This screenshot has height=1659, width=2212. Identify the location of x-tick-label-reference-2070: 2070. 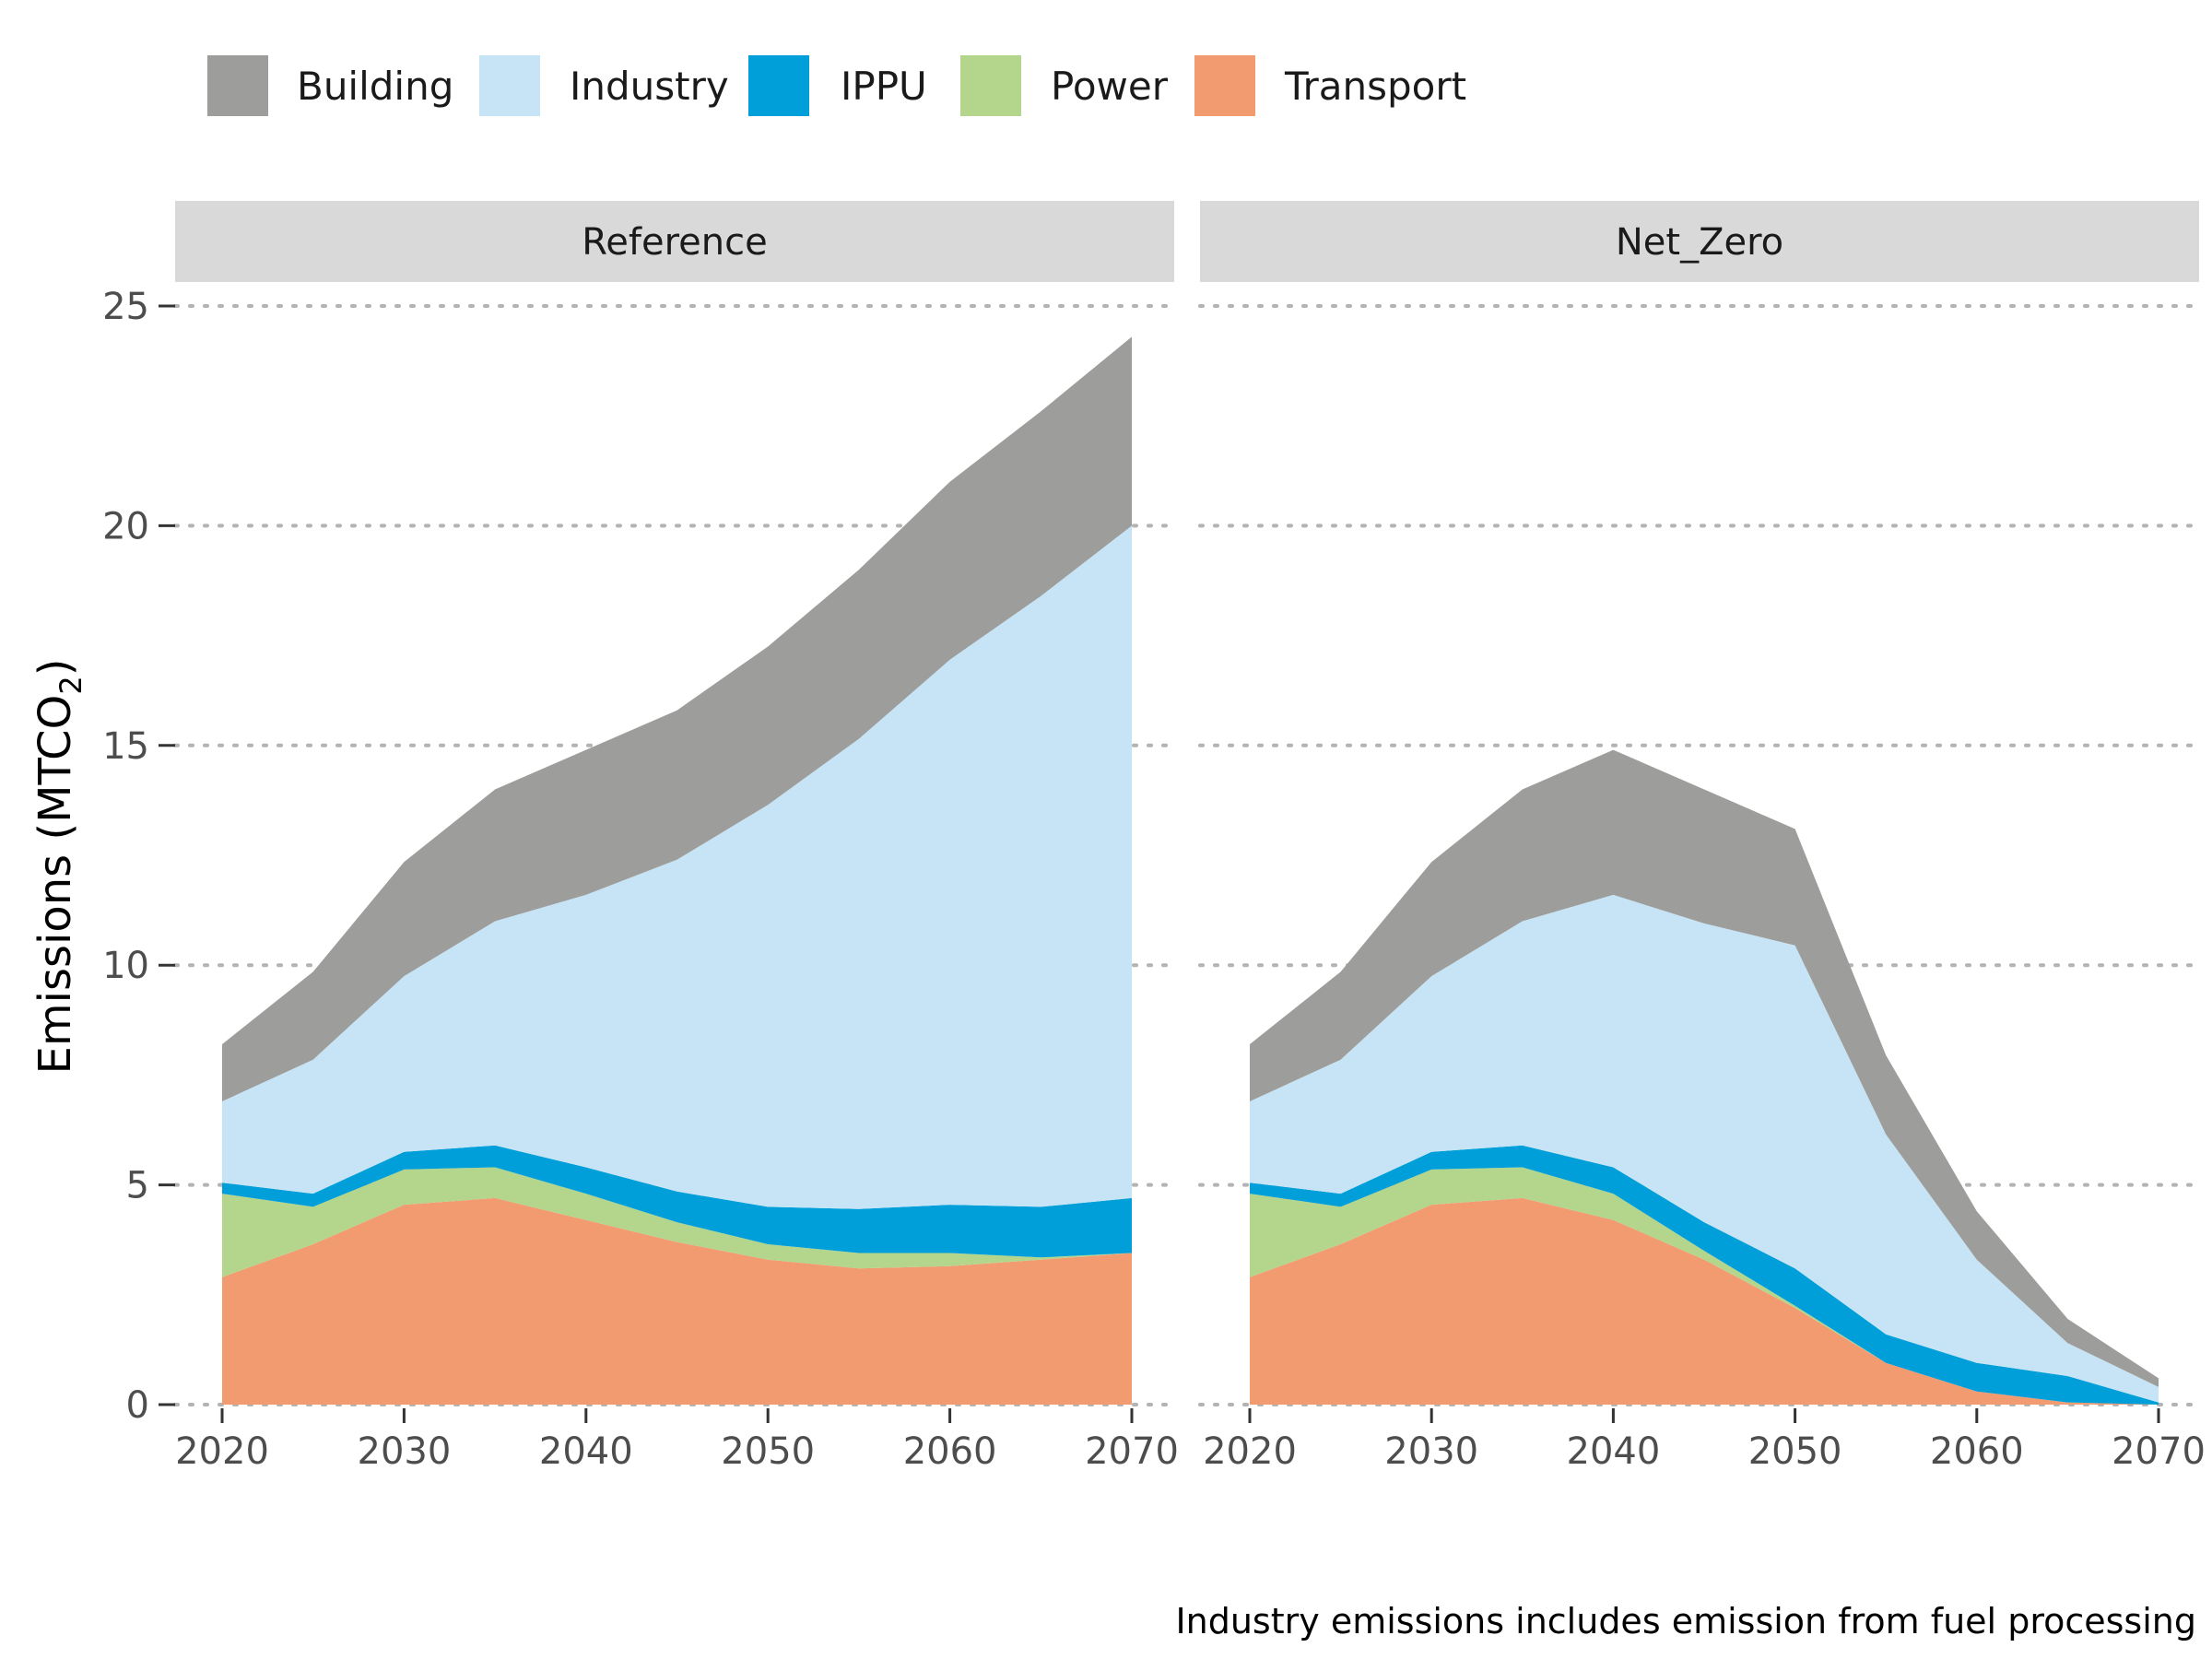
(1132, 1451).